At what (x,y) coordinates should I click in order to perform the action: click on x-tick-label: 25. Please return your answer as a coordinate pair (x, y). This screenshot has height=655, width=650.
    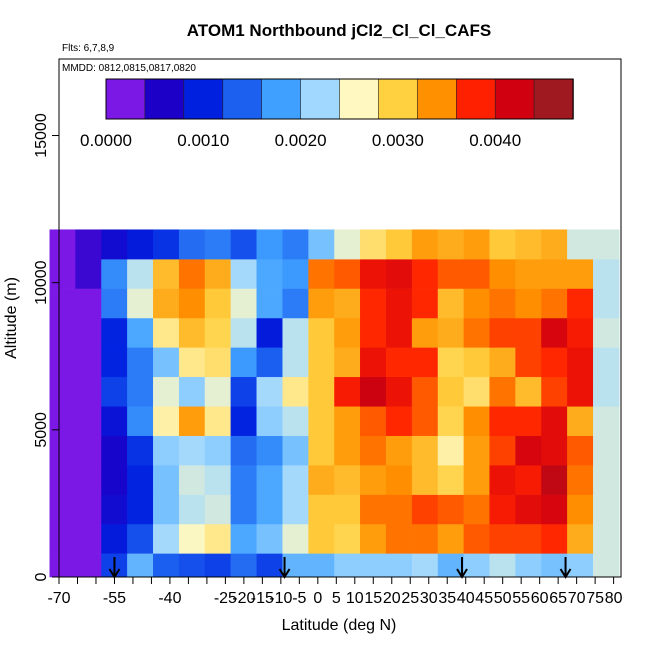
    Looking at the image, I should click on (410, 598).